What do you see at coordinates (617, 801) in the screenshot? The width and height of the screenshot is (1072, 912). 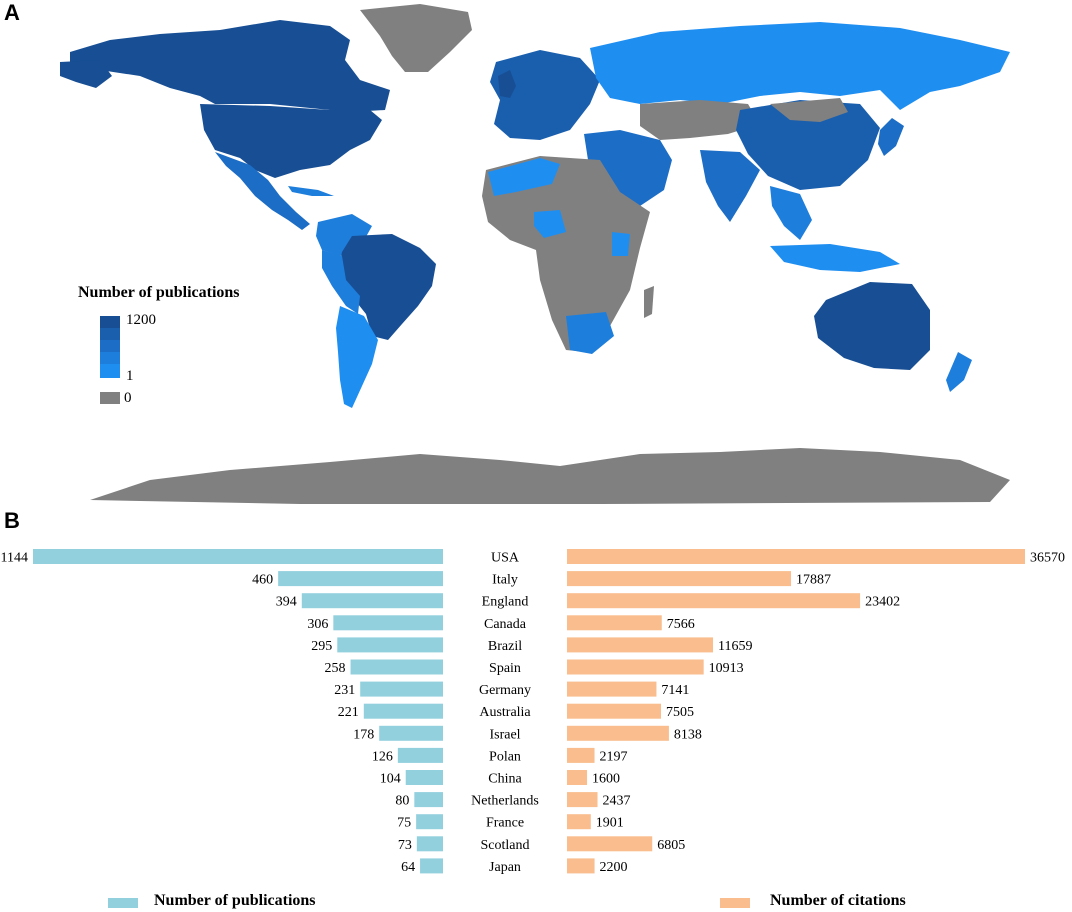 I see `citations-value-label: 2437` at bounding box center [617, 801].